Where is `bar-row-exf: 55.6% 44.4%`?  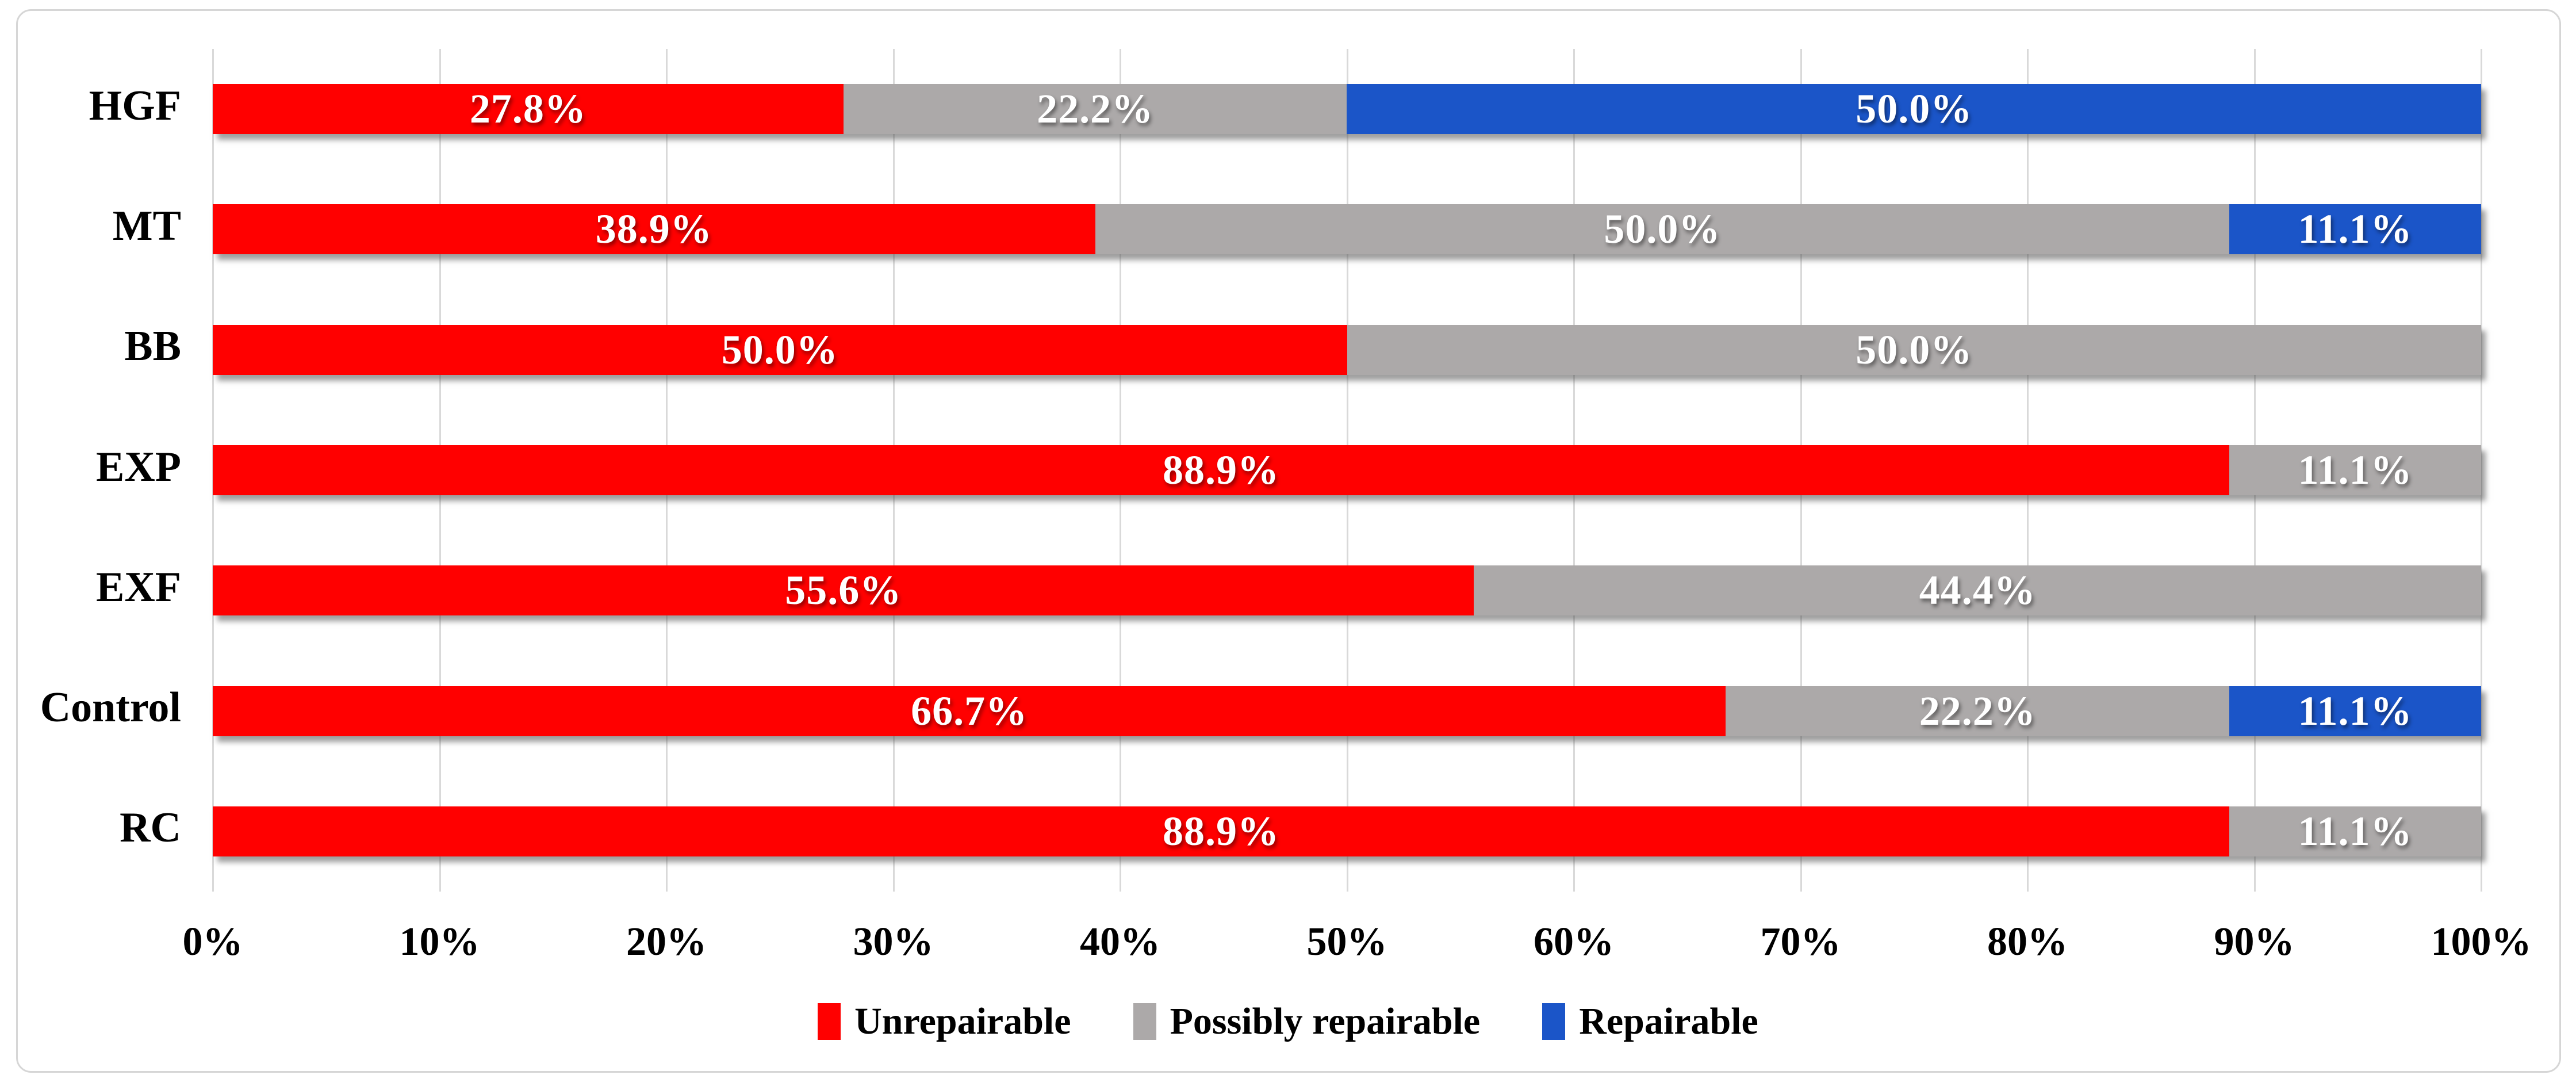 bar-row-exf: 55.6% 44.4% is located at coordinates (1347, 590).